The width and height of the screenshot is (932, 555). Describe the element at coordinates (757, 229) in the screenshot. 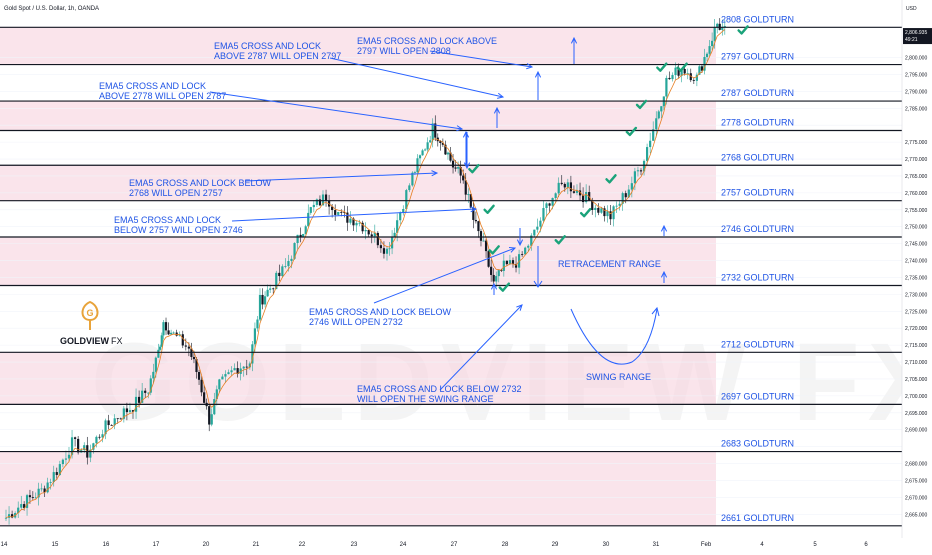

I see `level-label: 2746 GOLDTURN` at that location.